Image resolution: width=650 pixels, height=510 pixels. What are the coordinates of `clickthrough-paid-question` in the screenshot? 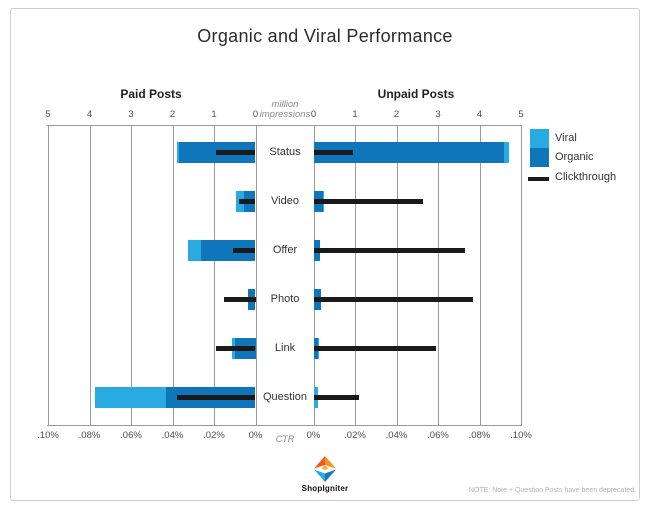 It's located at (216, 397).